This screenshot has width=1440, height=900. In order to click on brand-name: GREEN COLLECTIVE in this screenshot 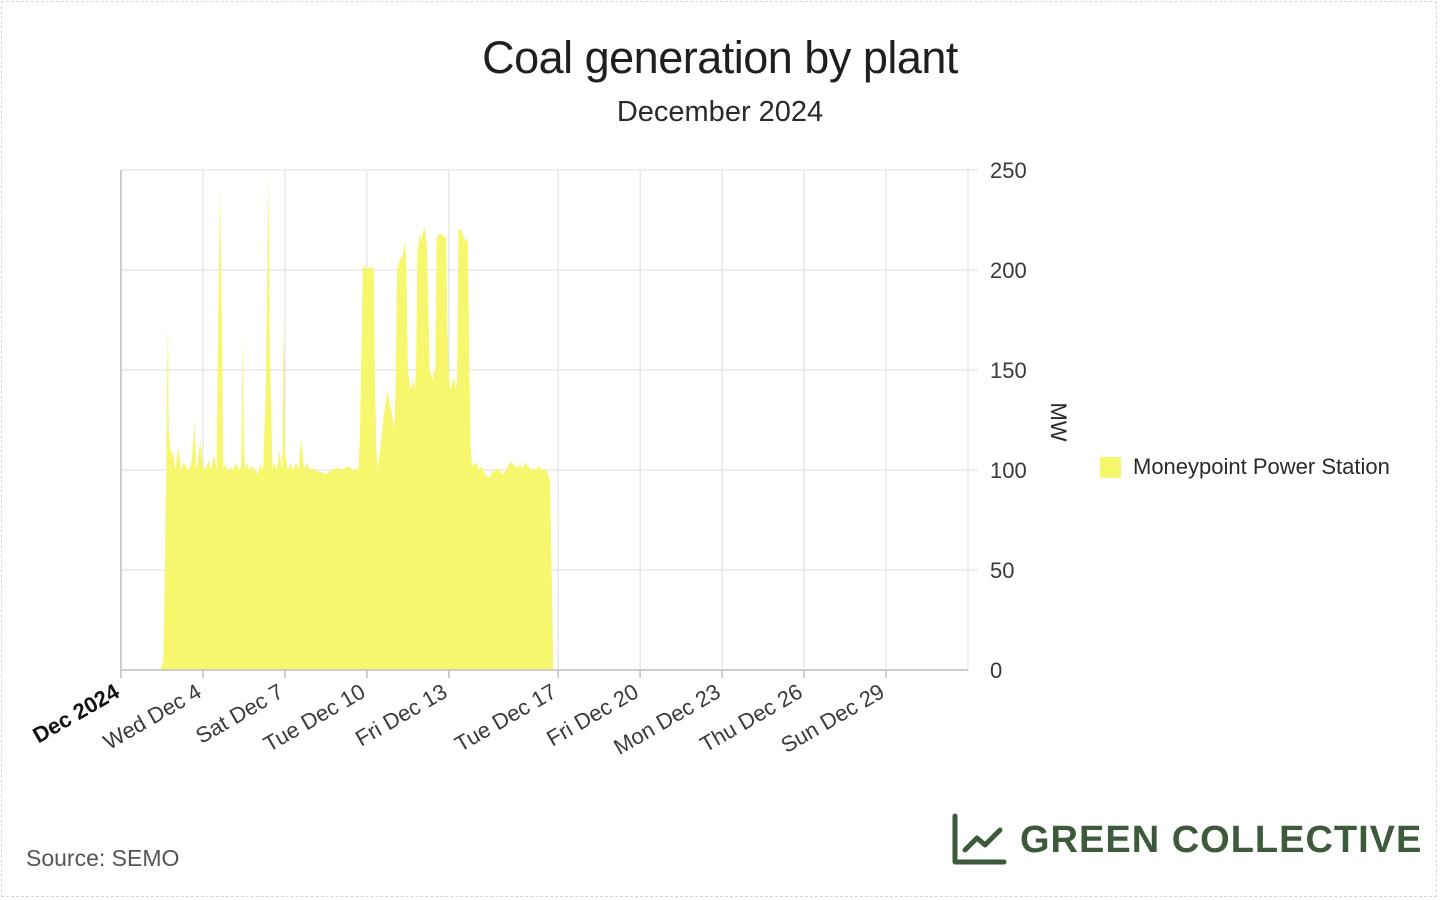, I will do `click(1221, 839)`.